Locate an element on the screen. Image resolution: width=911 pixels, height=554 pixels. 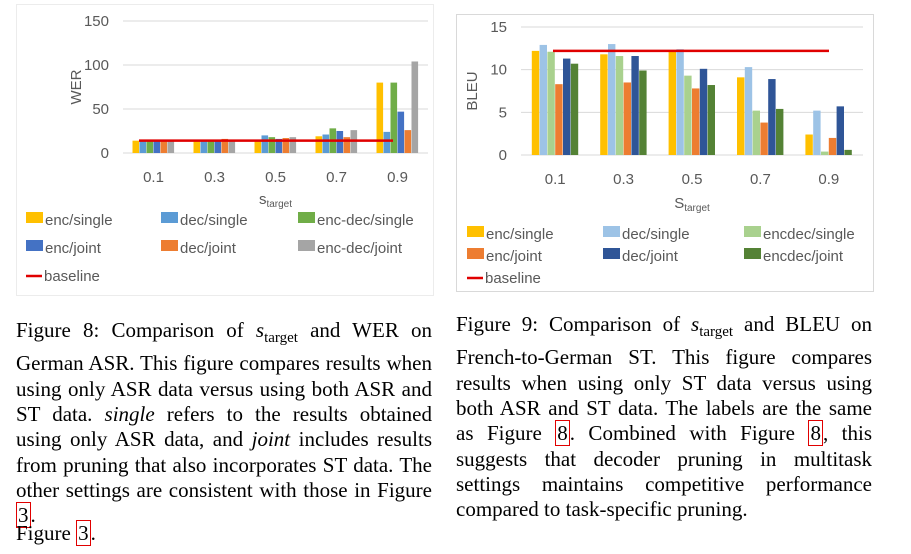
legend-label: dec/single is located at coordinates (656, 234).